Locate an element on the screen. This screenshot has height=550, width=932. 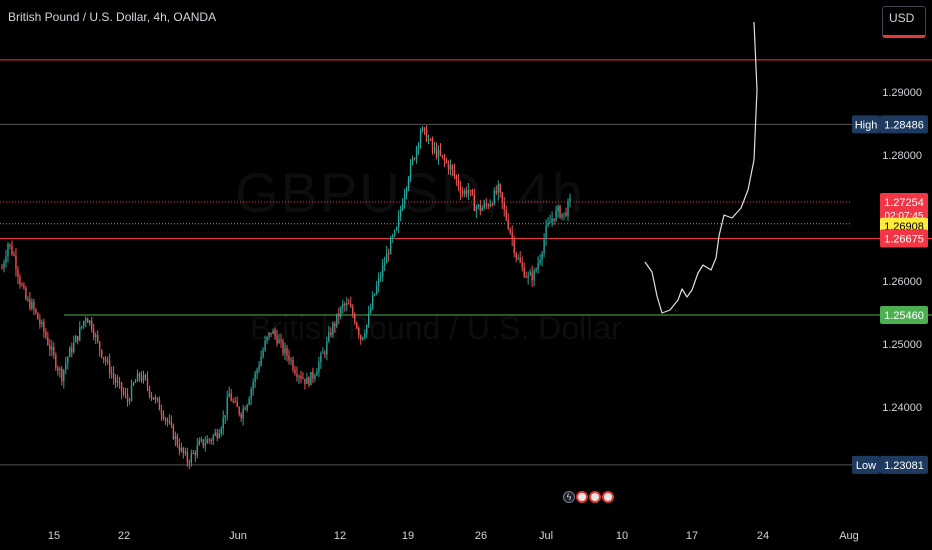
resistance-price-label-box is located at coordinates (904, 238).